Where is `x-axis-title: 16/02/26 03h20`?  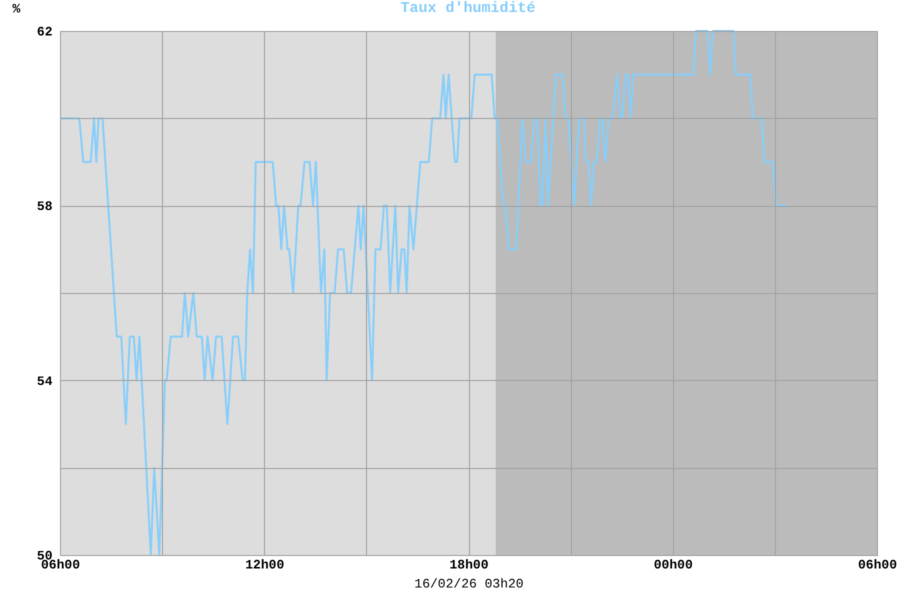 x-axis-title: 16/02/26 03h20 is located at coordinates (469, 584).